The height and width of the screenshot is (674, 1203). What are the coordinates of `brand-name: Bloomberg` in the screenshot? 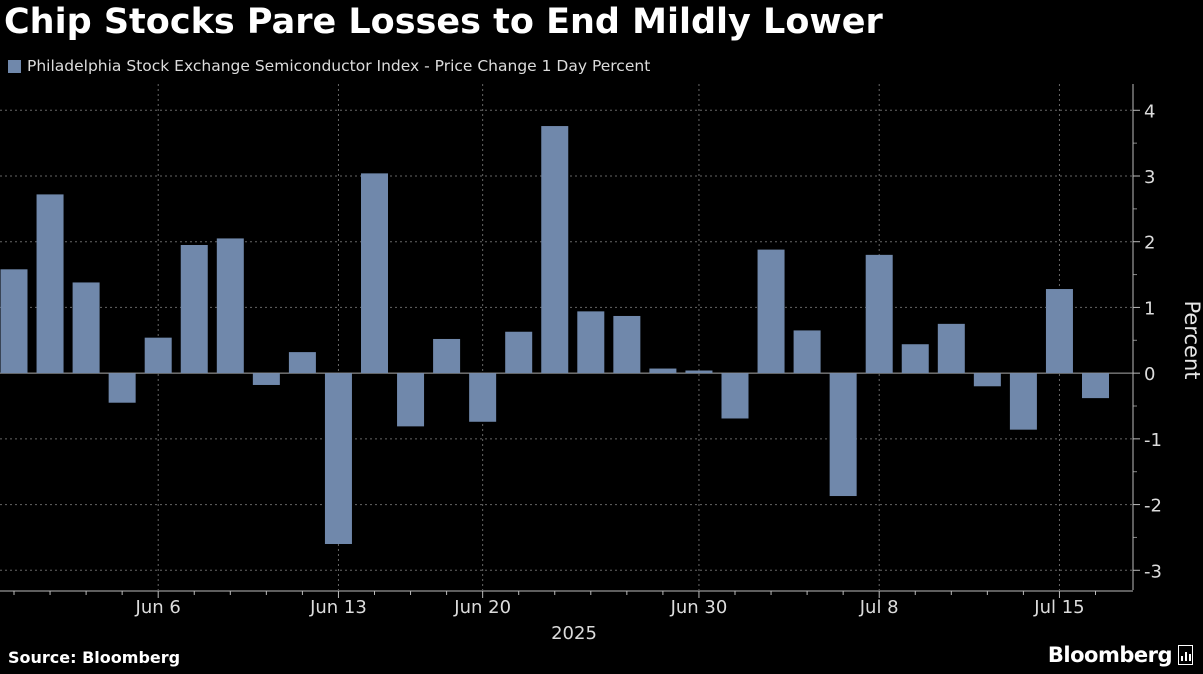 It's located at (1110, 655).